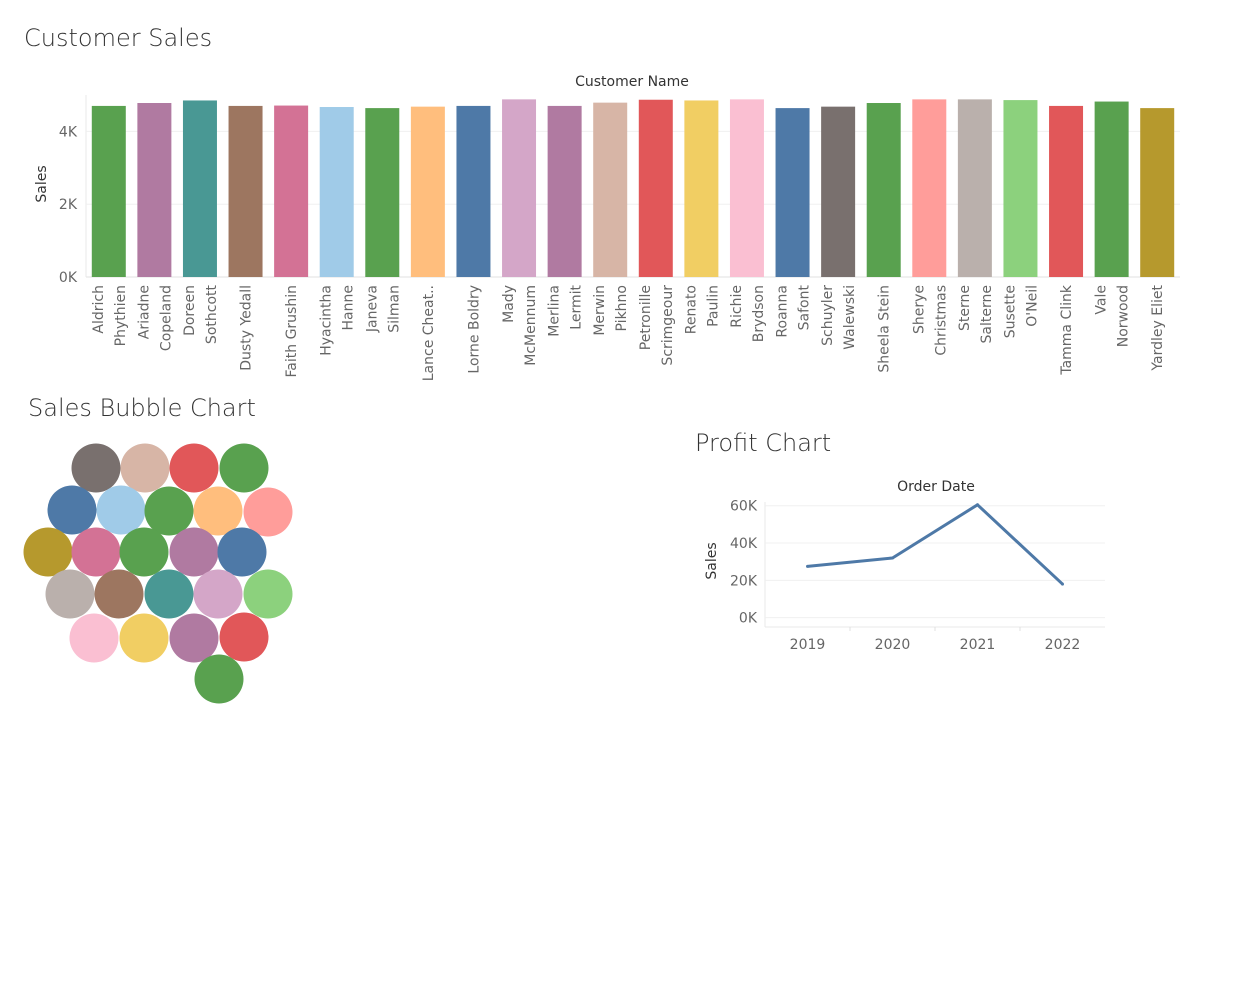 Image resolution: width=1249 pixels, height=999 pixels. What do you see at coordinates (885, 329) in the screenshot?
I see `x-tick-label: Sheela Stein` at bounding box center [885, 329].